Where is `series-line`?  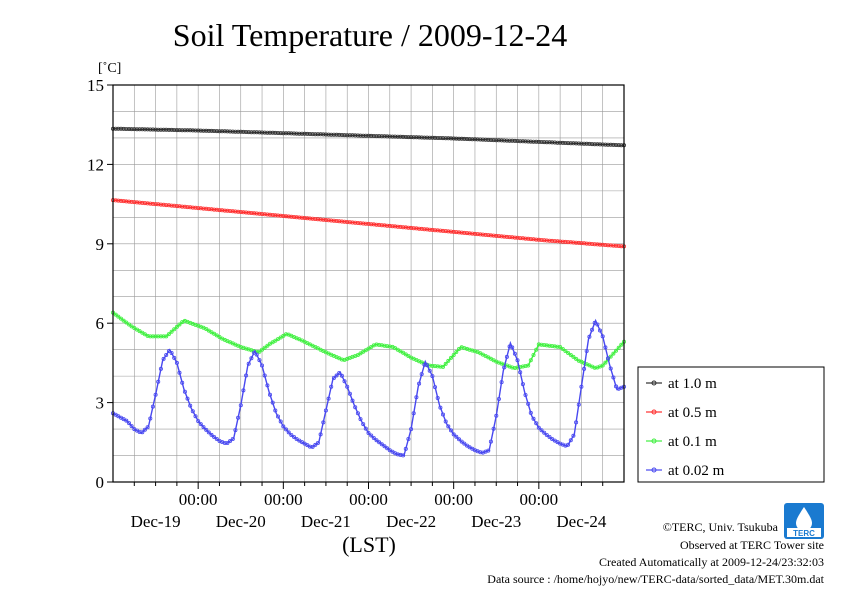 series-line is located at coordinates (368, 137).